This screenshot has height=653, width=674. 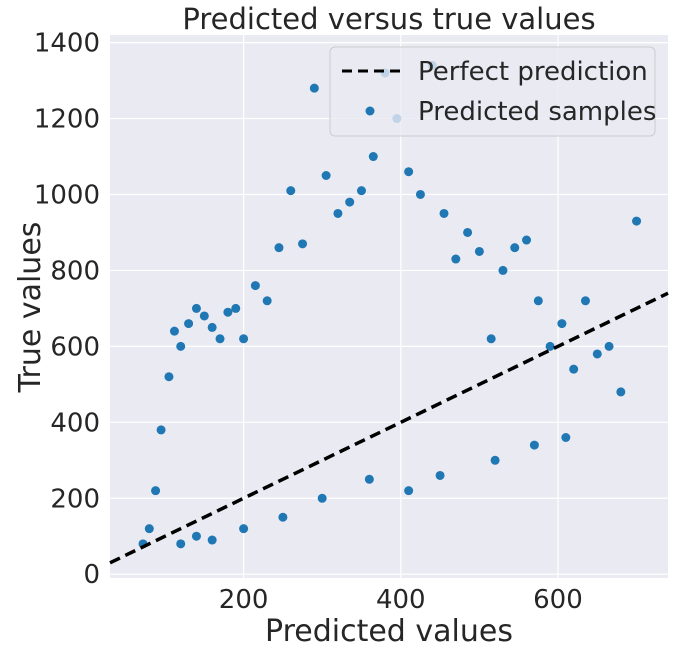 I want to click on x-tick-label: 200, so click(x=244, y=600).